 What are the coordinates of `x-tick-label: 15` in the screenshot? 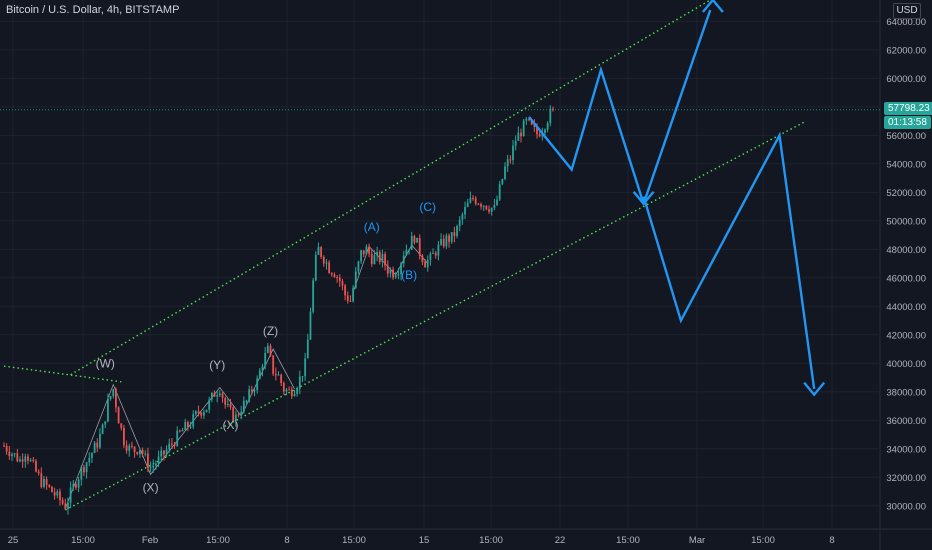 It's located at (424, 540).